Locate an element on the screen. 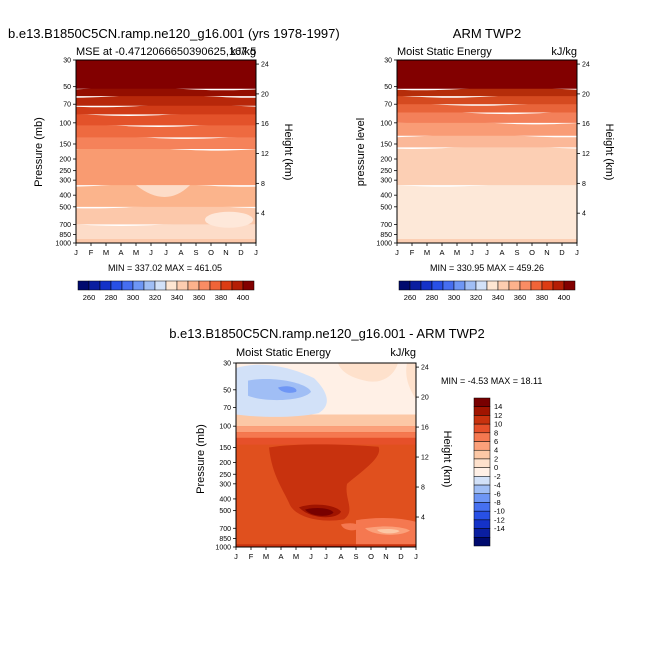 This screenshot has width=654, height=654. panel-obs-colorbar-label: 260 is located at coordinates (410, 297).